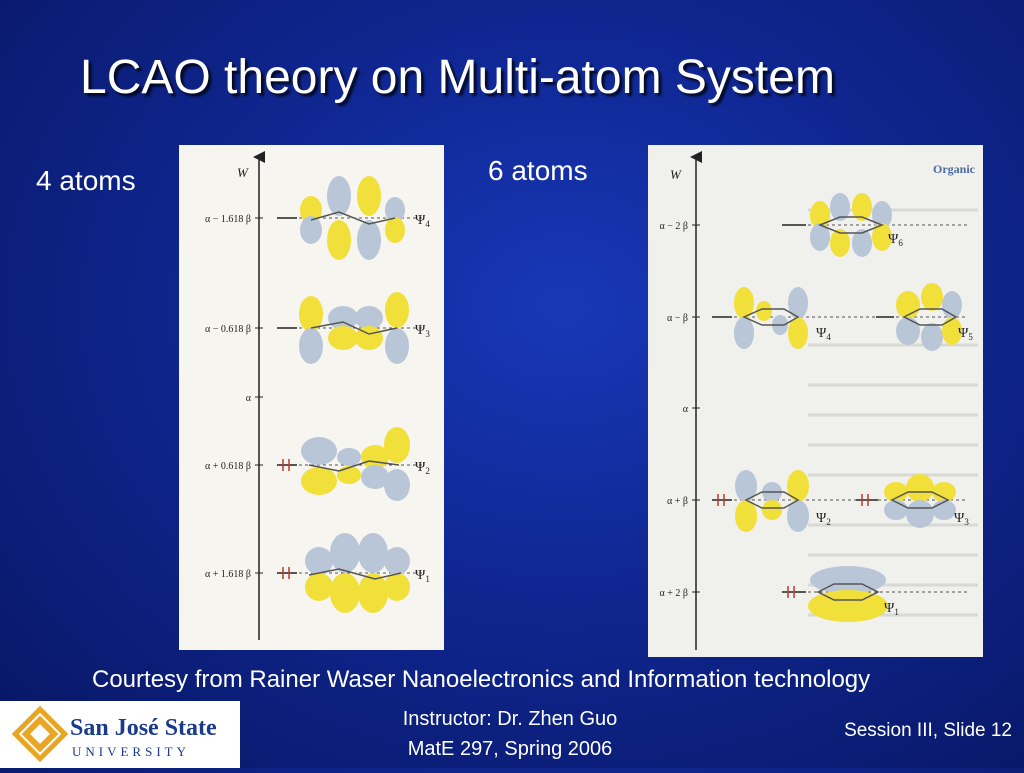  Describe the element at coordinates (820, 317) in the screenshot. I see `level-psi-4-5: α − β Ψ4 Ψ5` at that location.